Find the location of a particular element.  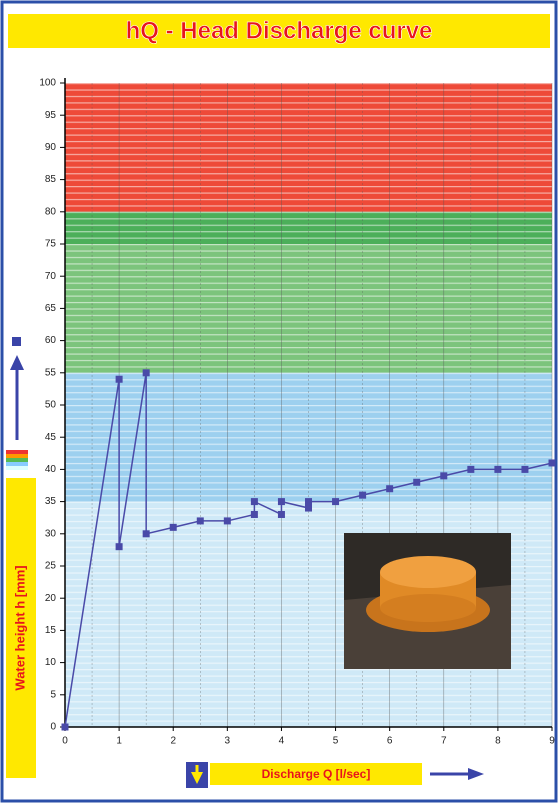

y-tick-label: 100 is located at coordinates (47, 83).